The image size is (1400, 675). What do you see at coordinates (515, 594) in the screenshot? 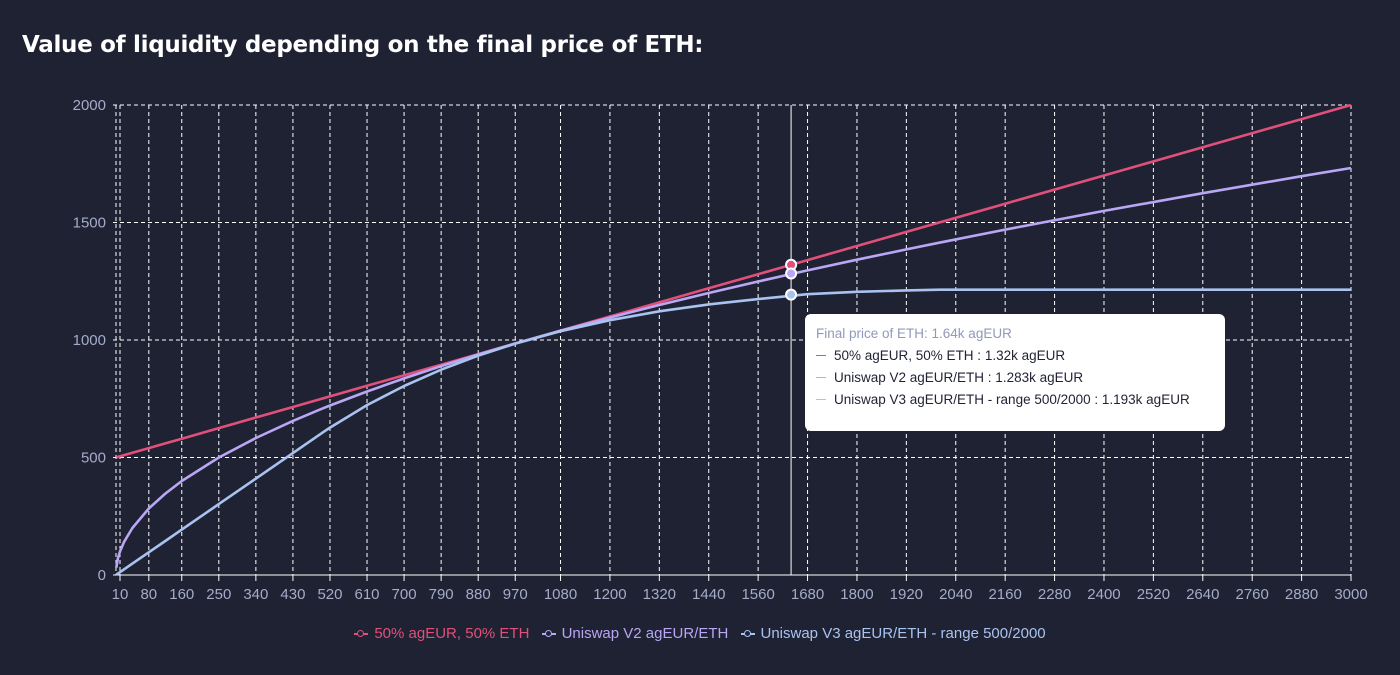
I see `x-tick-label: 970` at bounding box center [515, 594].